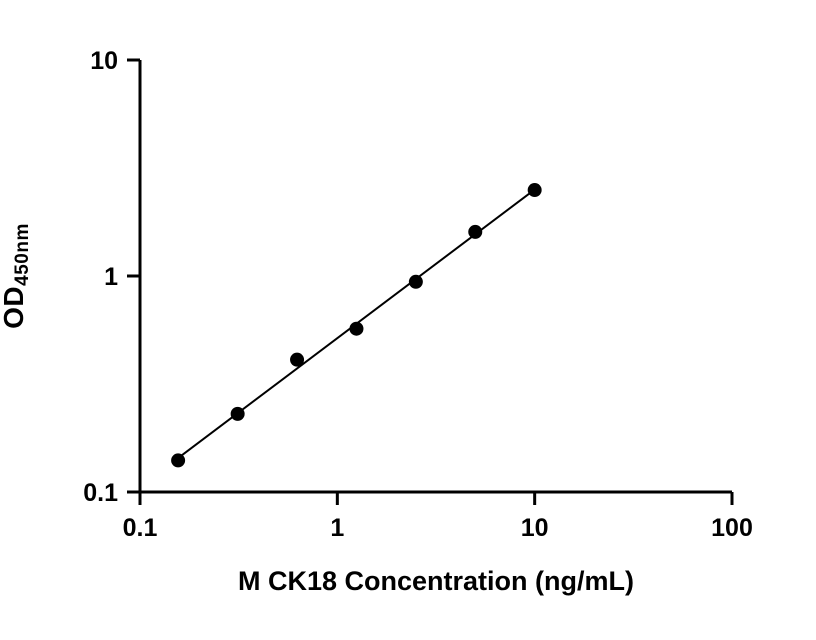 This screenshot has height=640, width=816. I want to click on x-tick-label: 1, so click(337, 528).